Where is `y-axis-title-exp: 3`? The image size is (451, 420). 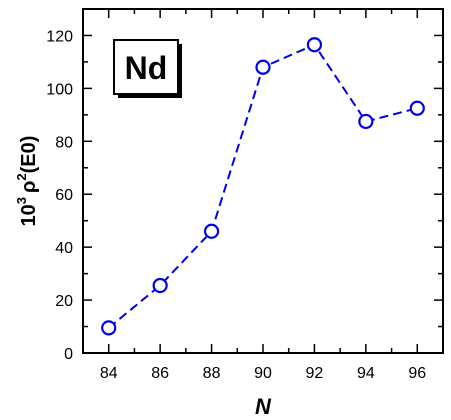 y-axis-title-exp: 3 is located at coordinates (21, 200).